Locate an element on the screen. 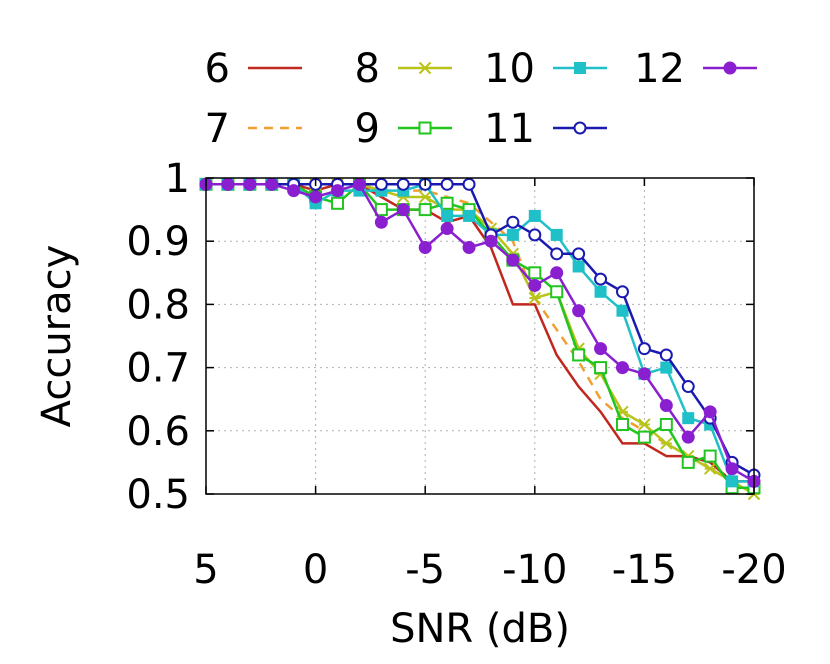 The height and width of the screenshot is (664, 830). legend-label: 7 is located at coordinates (217, 129).